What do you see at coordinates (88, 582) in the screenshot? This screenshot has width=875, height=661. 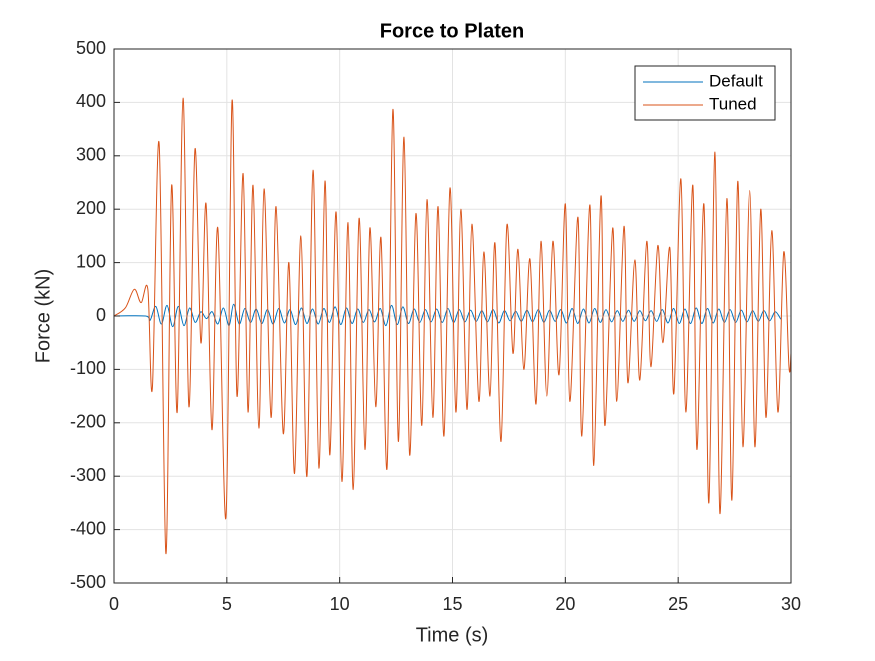 I see `y-tick-label: -500` at bounding box center [88, 582].